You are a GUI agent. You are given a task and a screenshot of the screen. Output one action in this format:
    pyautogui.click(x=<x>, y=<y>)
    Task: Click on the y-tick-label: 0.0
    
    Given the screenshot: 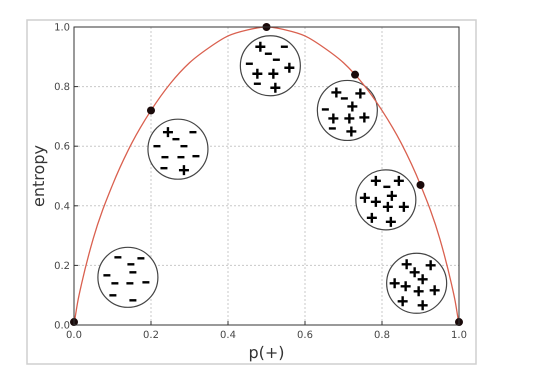 What is the action you would take?
    pyautogui.click(x=62, y=326)
    